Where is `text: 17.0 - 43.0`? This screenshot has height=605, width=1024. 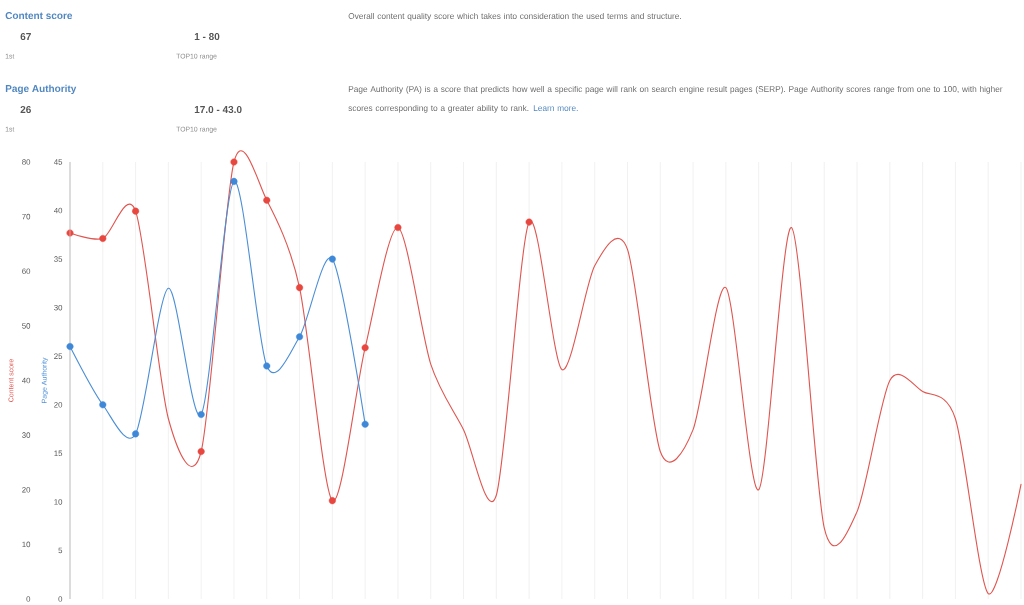
text: 17.0 - 43.0 is located at coordinates (218, 110).